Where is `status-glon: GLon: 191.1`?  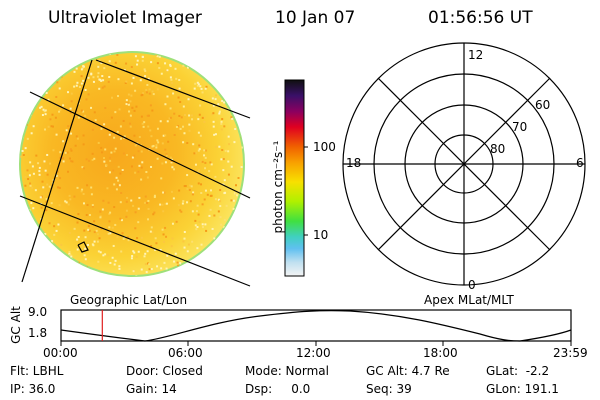 status-glon: GLon: 191.1 is located at coordinates (522, 389).